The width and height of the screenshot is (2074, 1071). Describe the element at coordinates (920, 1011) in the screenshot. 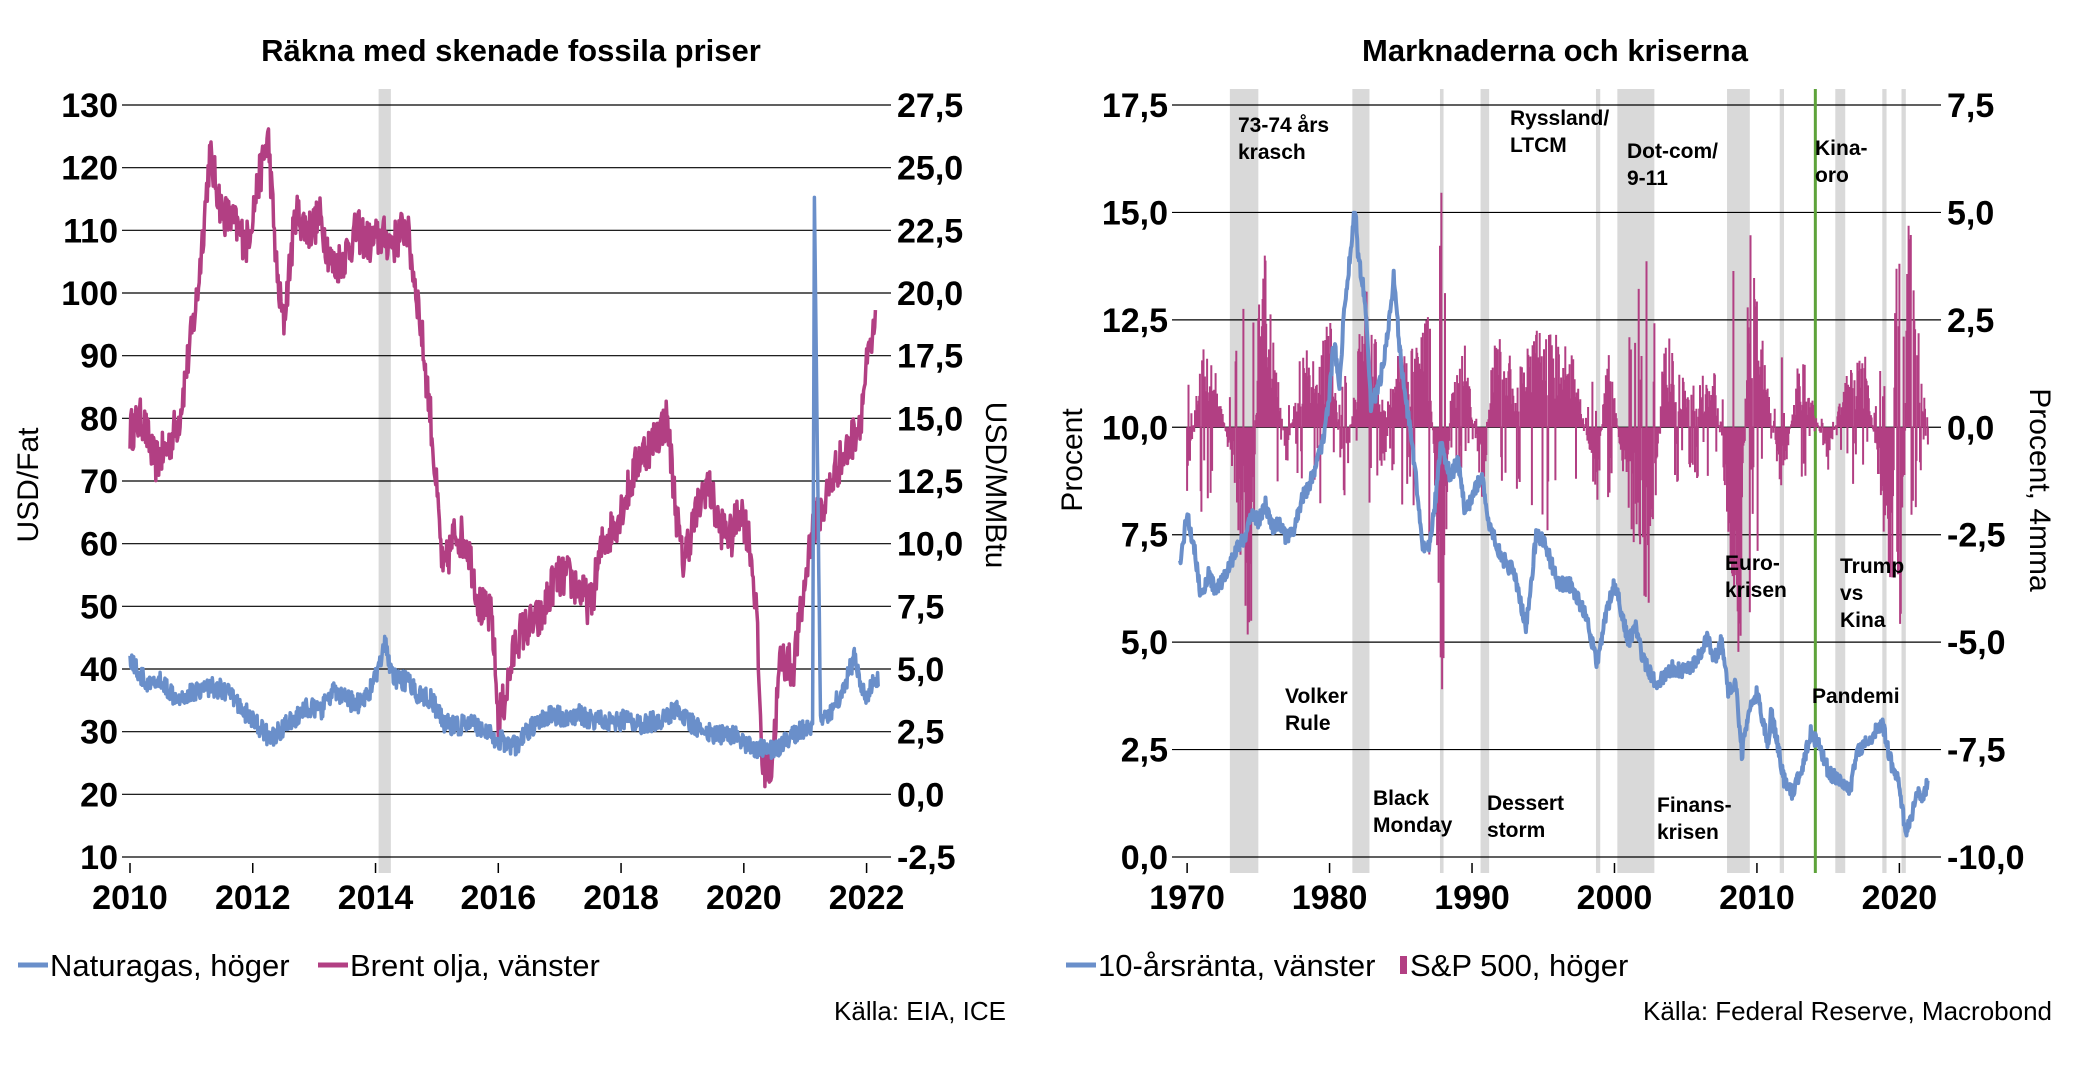

I see `source-left: Källa: EIA, ICE` at that location.